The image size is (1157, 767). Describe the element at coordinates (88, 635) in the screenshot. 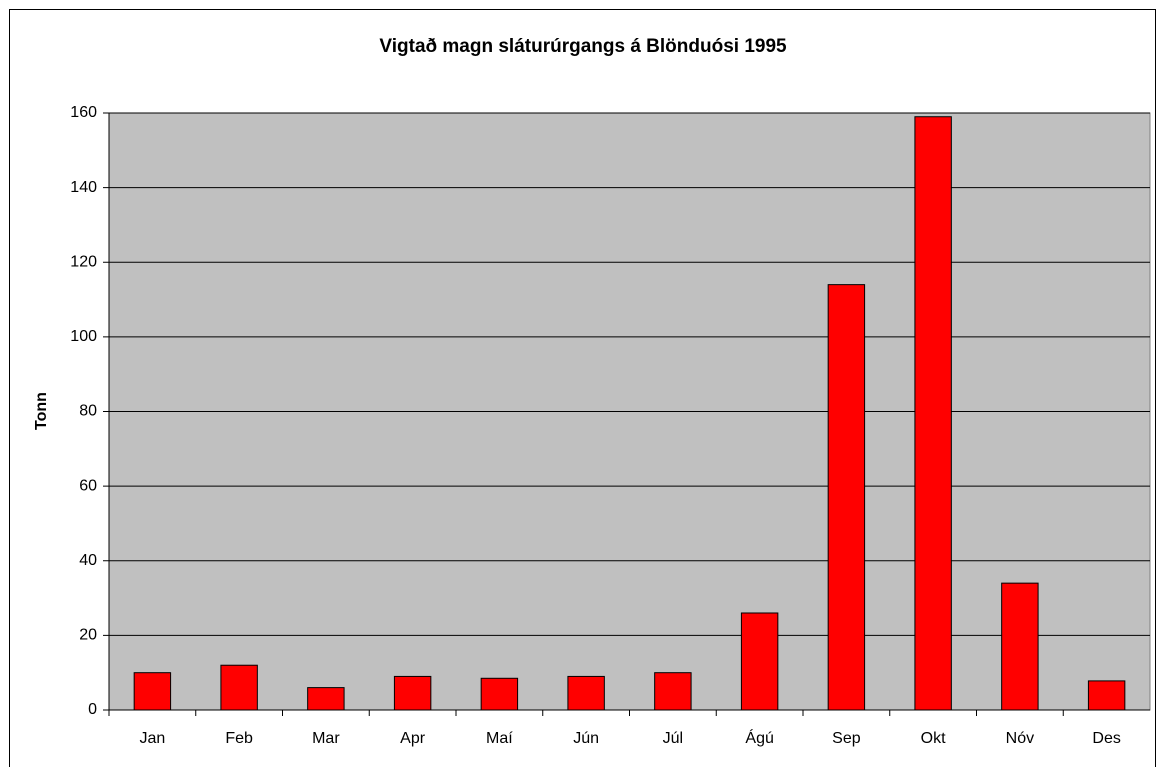

I see `y-tick-label: 20` at that location.